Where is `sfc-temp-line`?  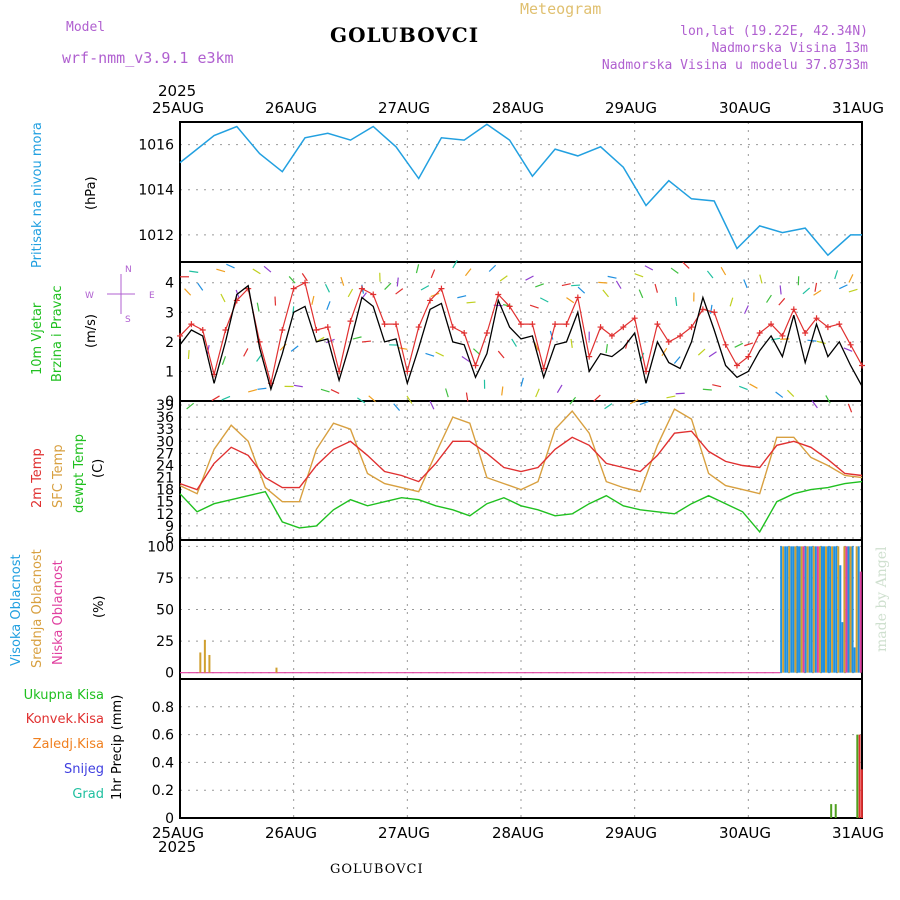
sfc-temp-line is located at coordinates (521, 455).